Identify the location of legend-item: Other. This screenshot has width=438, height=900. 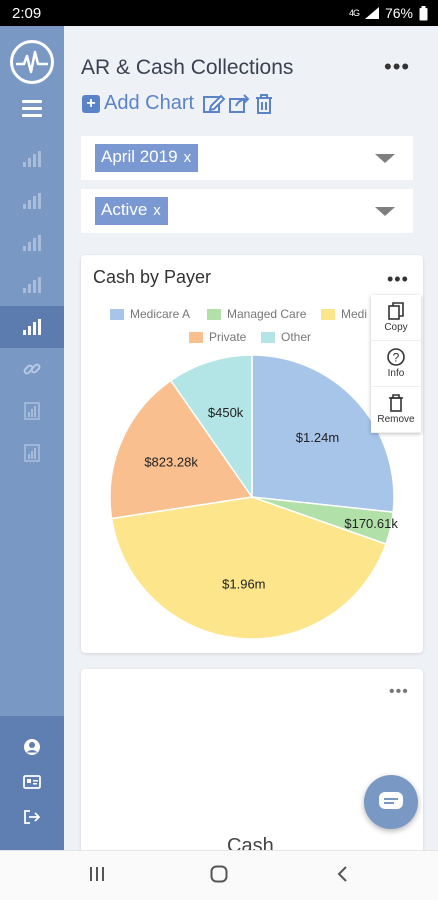
(286, 337).